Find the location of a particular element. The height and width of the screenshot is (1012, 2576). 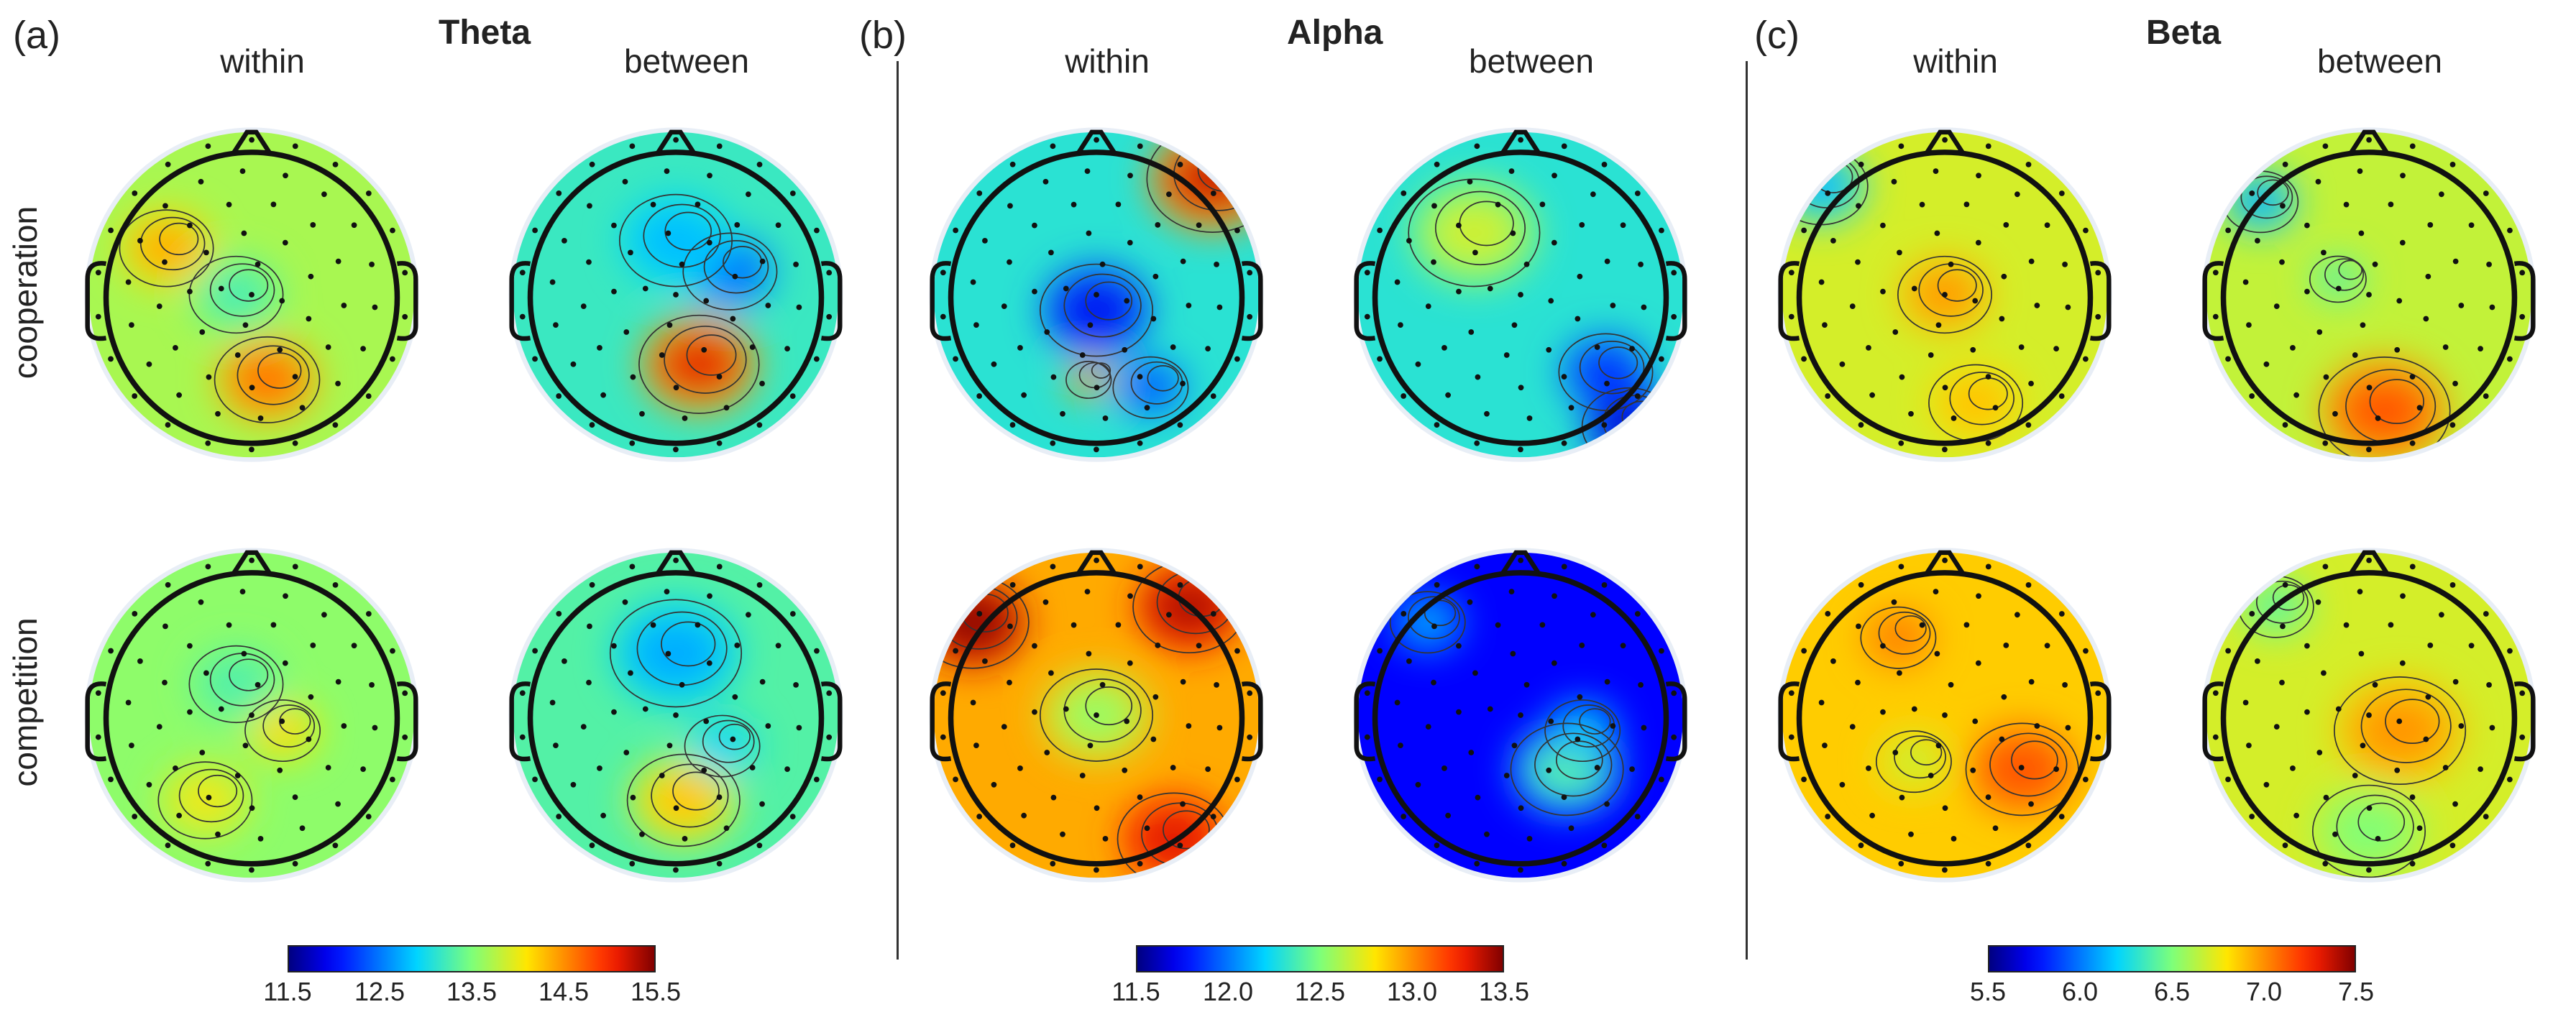

head-outline is located at coordinates (1521, 298).